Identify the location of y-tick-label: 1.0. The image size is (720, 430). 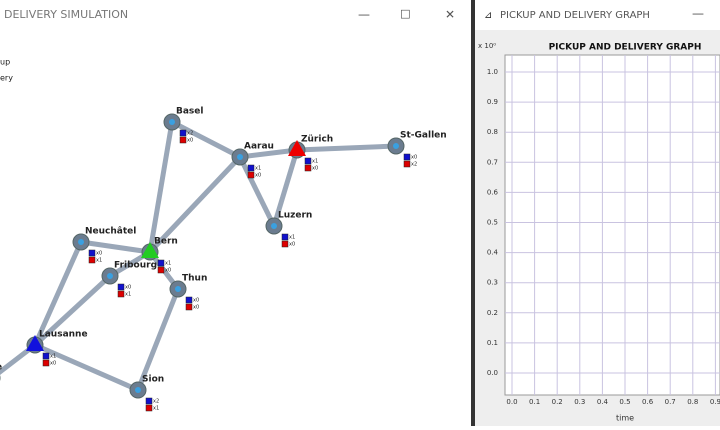
(492, 72).